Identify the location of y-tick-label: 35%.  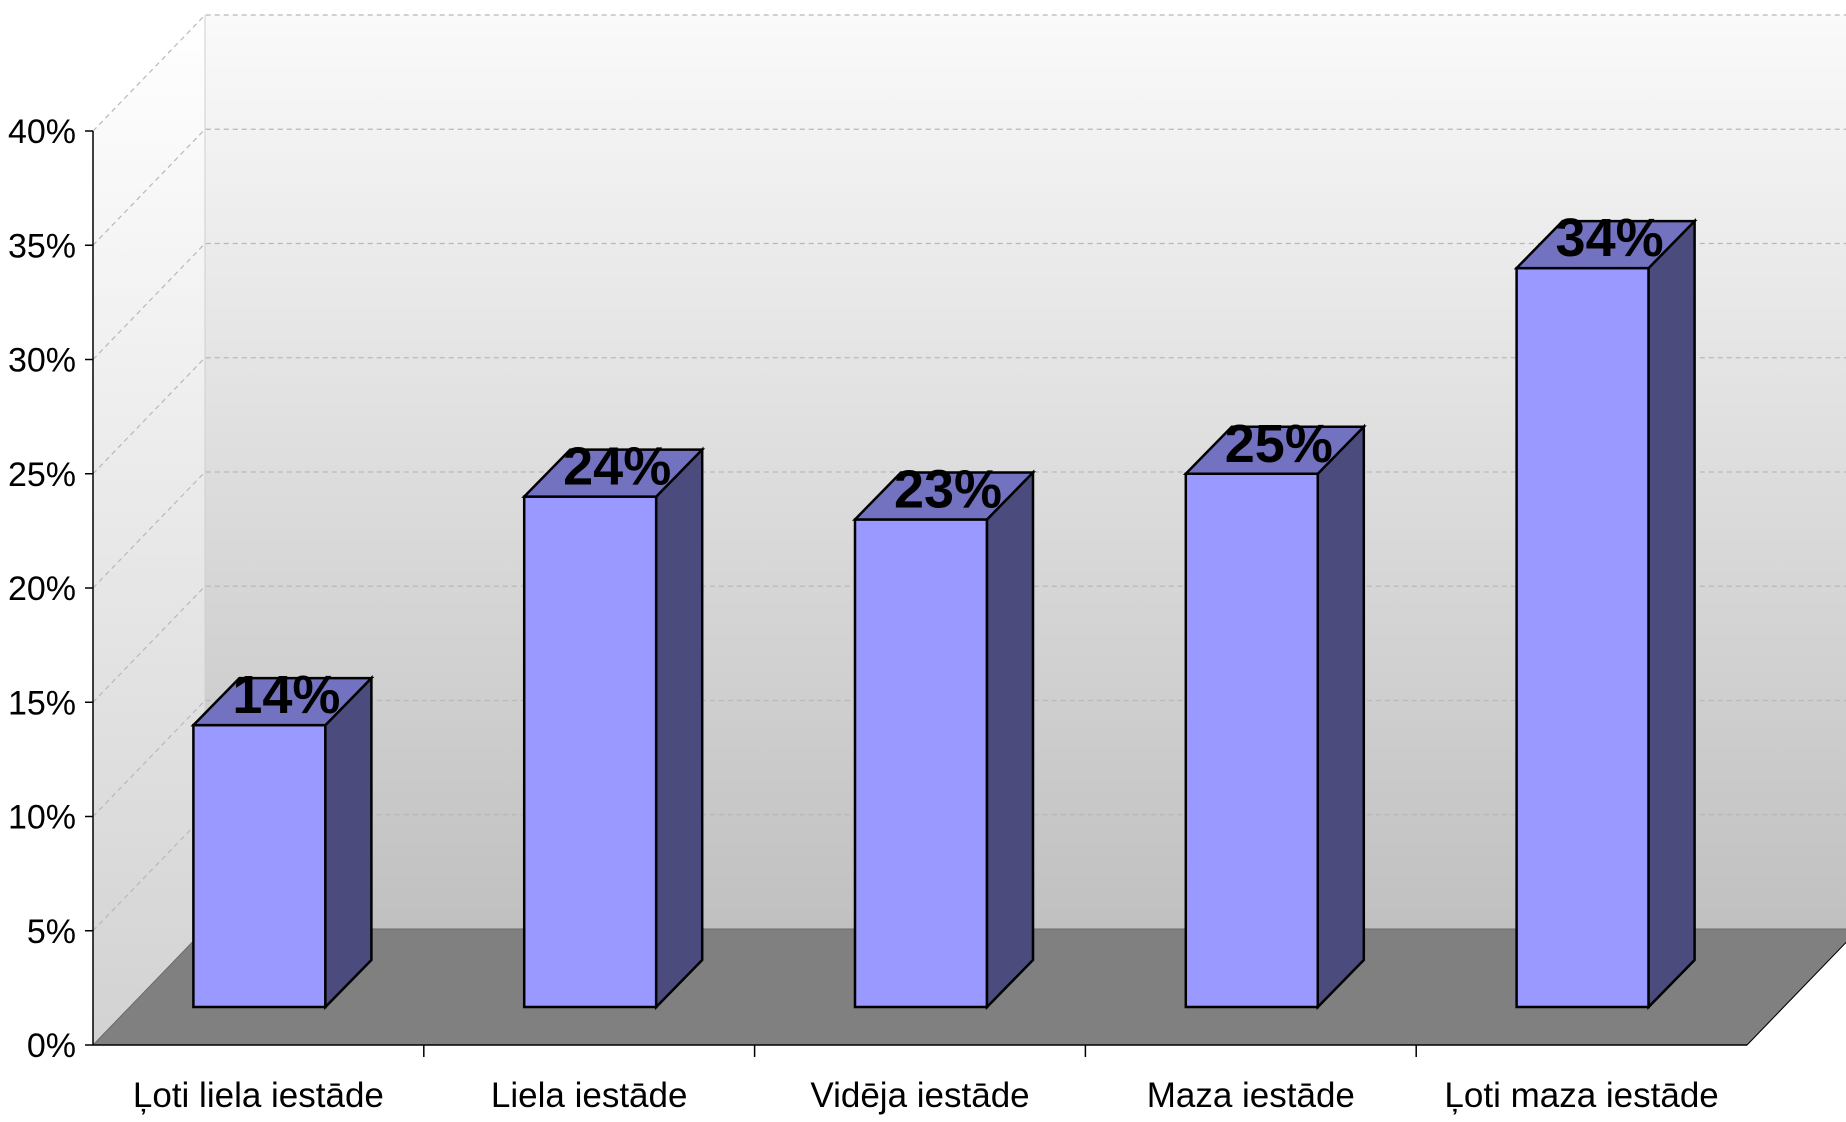
(42, 246).